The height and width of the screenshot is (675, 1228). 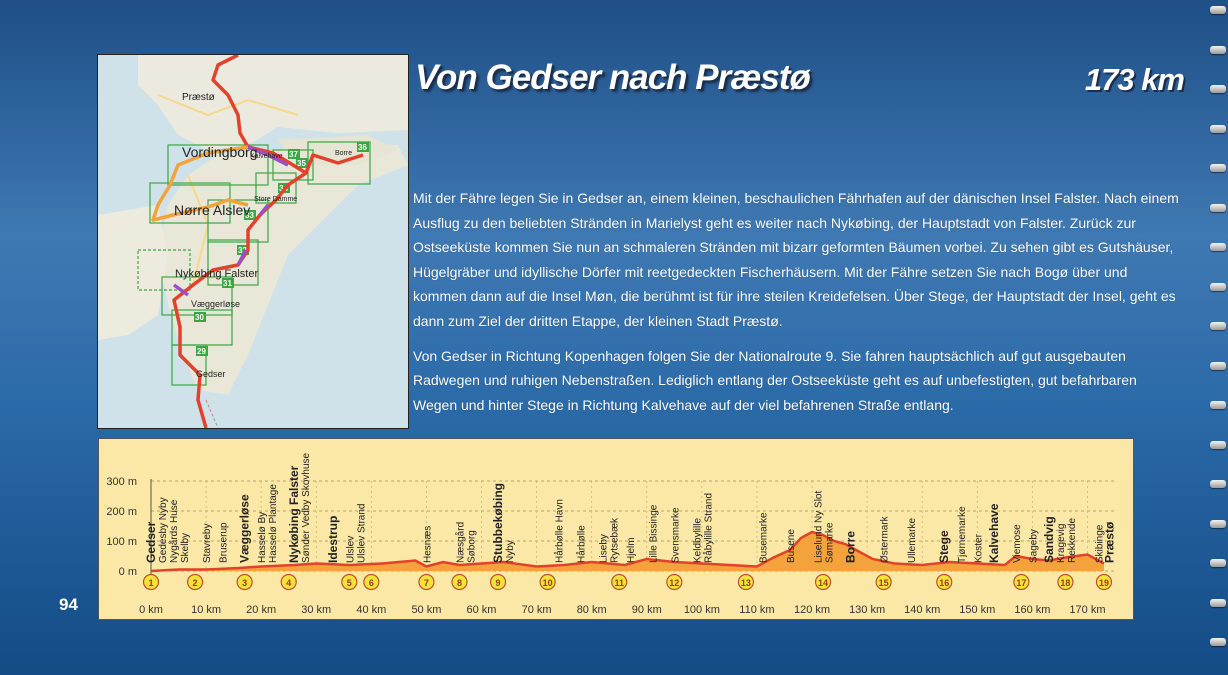 What do you see at coordinates (653, 533) in the screenshot?
I see `place-label: Lille Bissinge` at bounding box center [653, 533].